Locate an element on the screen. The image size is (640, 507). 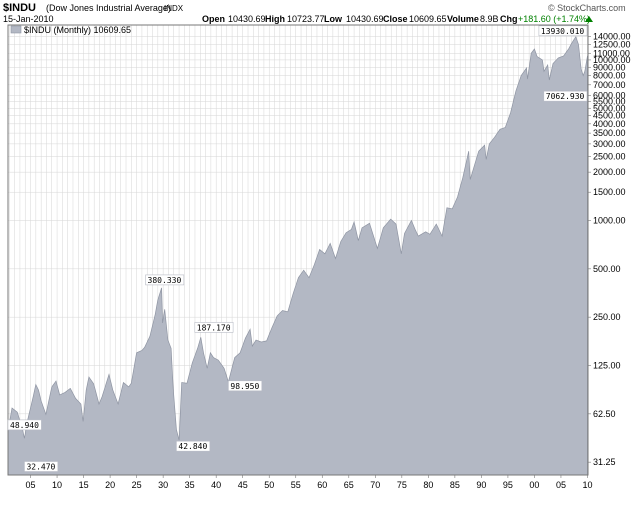
y-tick-label: 12500.00 is located at coordinates (612, 44).